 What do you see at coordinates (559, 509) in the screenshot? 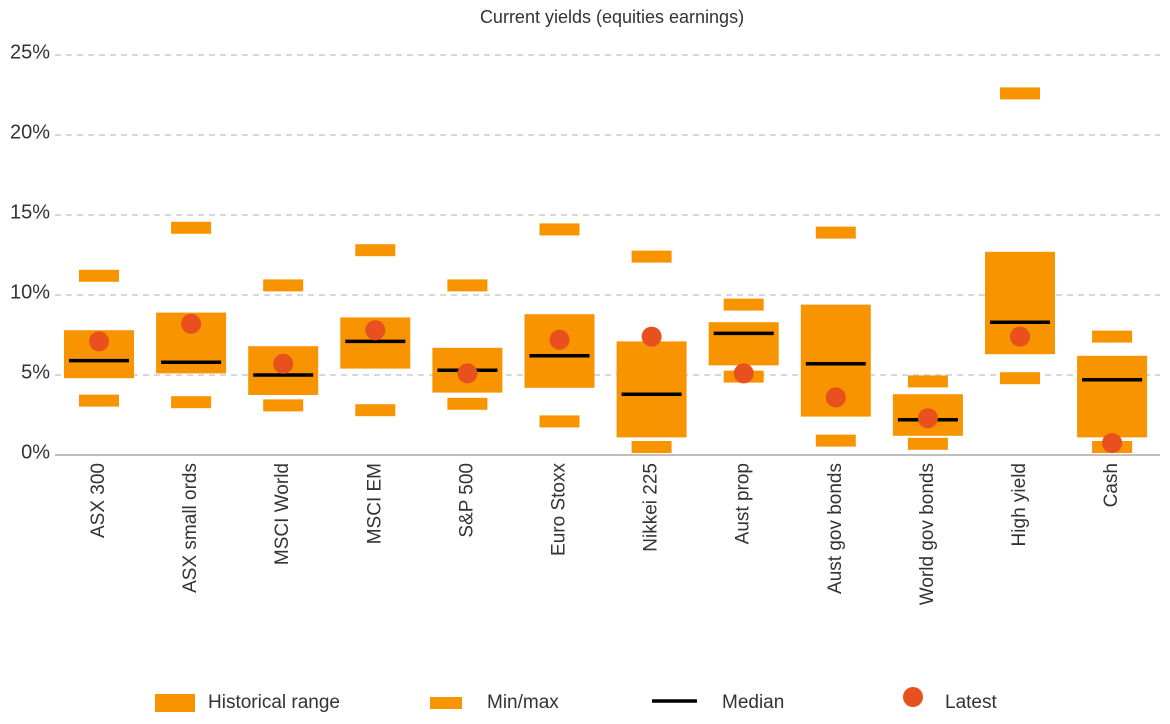
I see `x-tick-label: Euro Stoxx` at bounding box center [559, 509].